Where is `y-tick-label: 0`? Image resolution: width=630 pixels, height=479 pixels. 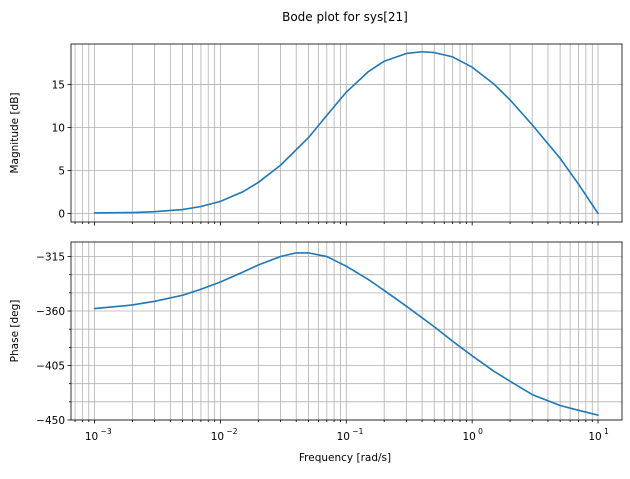 y-tick-label: 0 is located at coordinates (61, 214).